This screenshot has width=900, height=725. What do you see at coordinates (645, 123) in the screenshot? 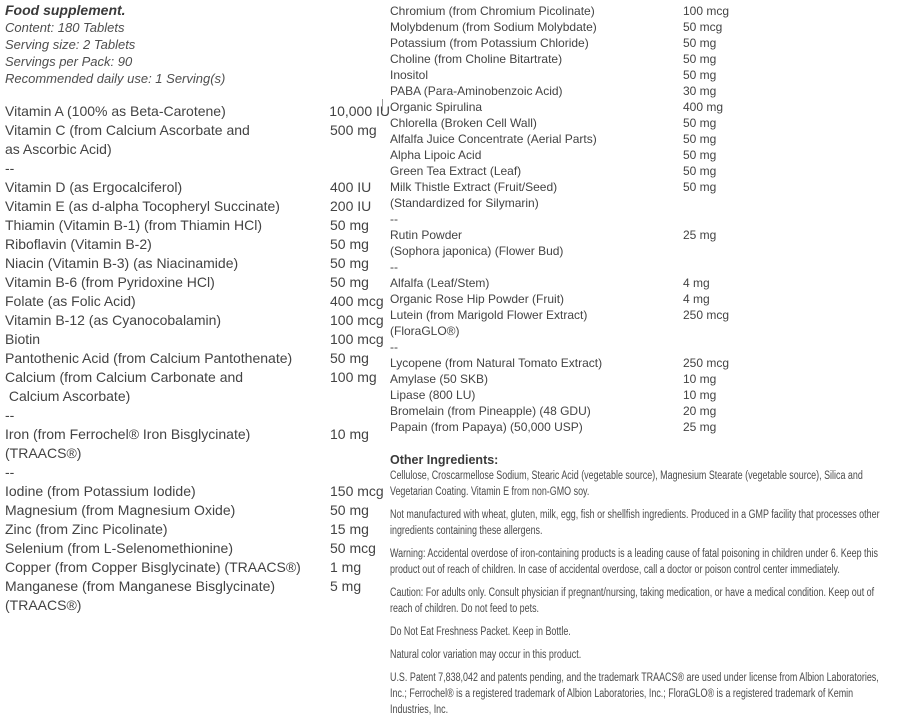
I see `nutrient-row: Chlorella (Broken Cell Wall) 50 mg` at bounding box center [645, 123].